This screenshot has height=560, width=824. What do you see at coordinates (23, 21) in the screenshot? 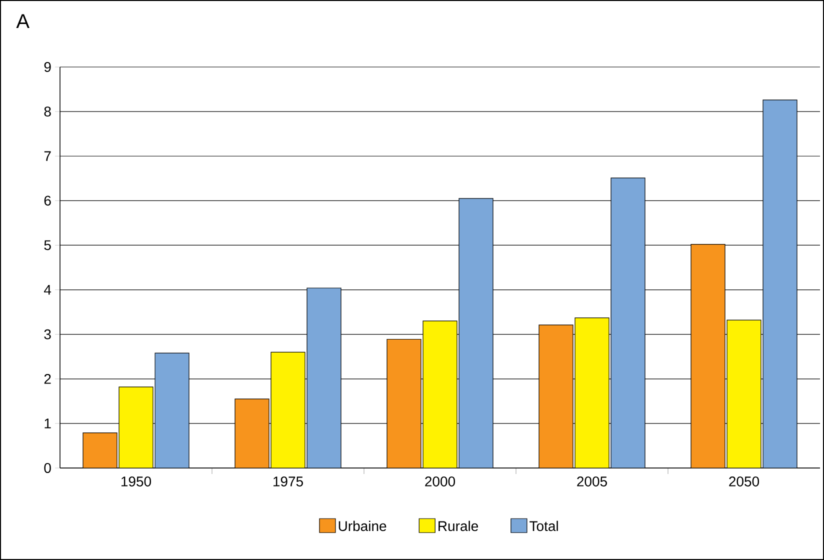
I see `chart-title: A` at bounding box center [23, 21].